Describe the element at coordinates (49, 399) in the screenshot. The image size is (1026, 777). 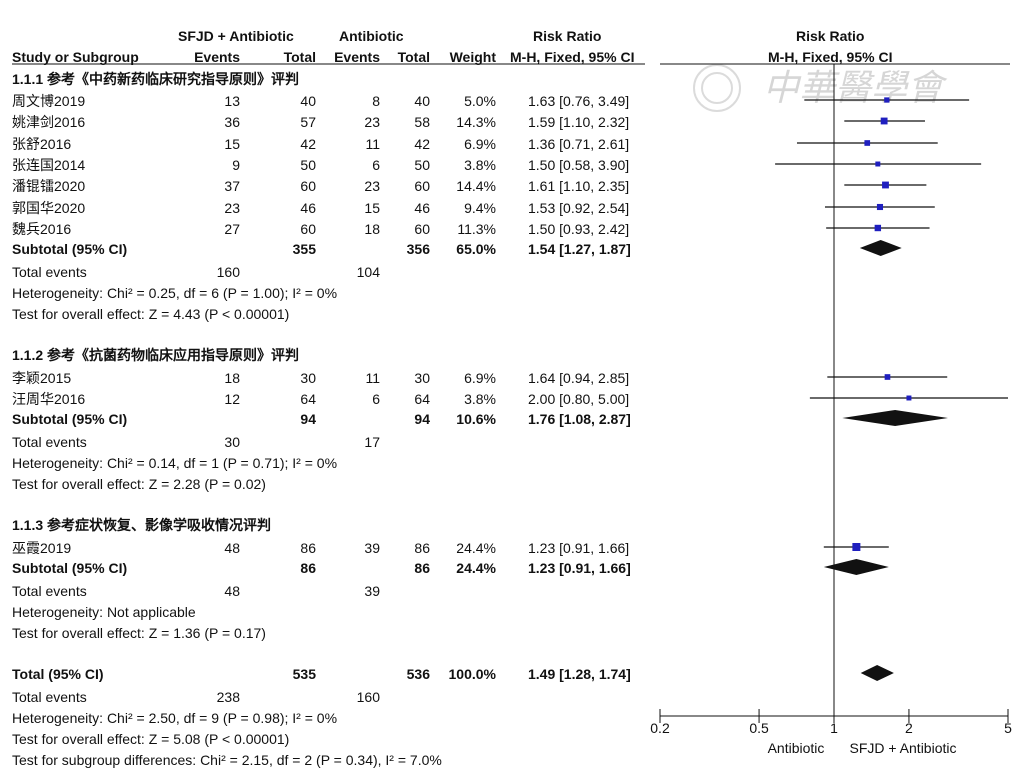
I see `study-name: 汪周华2016` at that location.